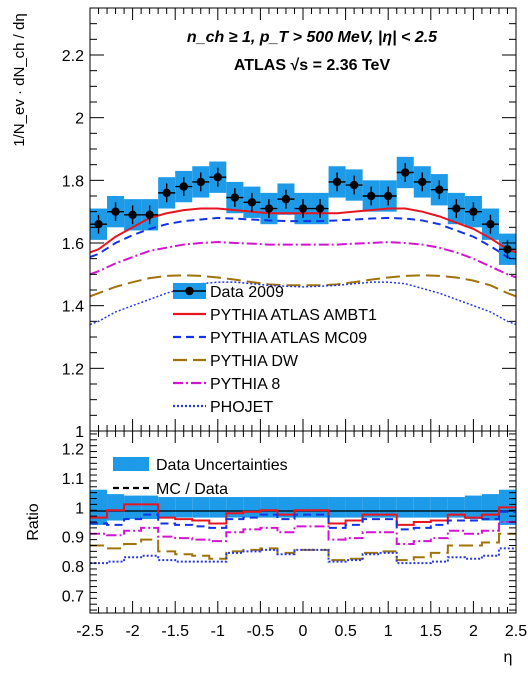 The width and height of the screenshot is (528, 673). I want to click on y-tick-label: 2.2, so click(73, 56).